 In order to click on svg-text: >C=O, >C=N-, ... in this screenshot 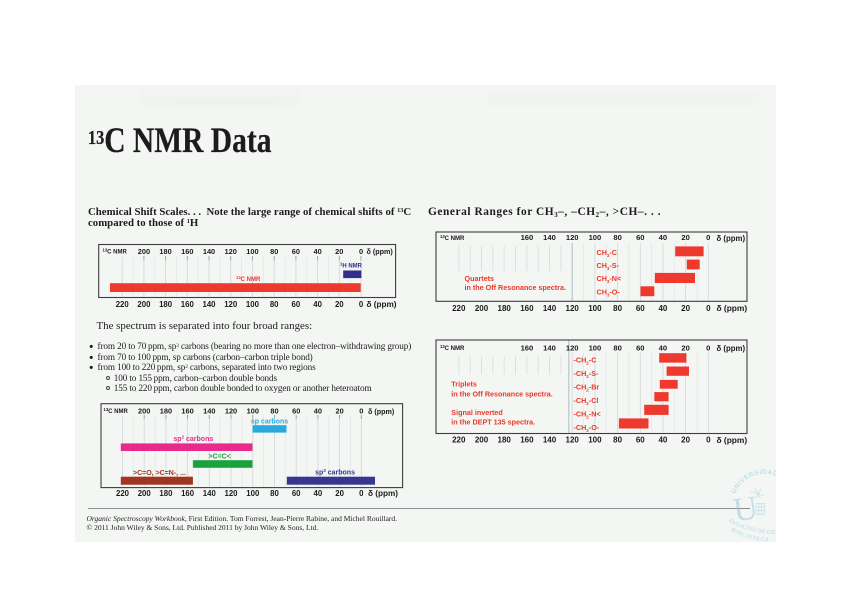, I will do `click(159, 473)`.